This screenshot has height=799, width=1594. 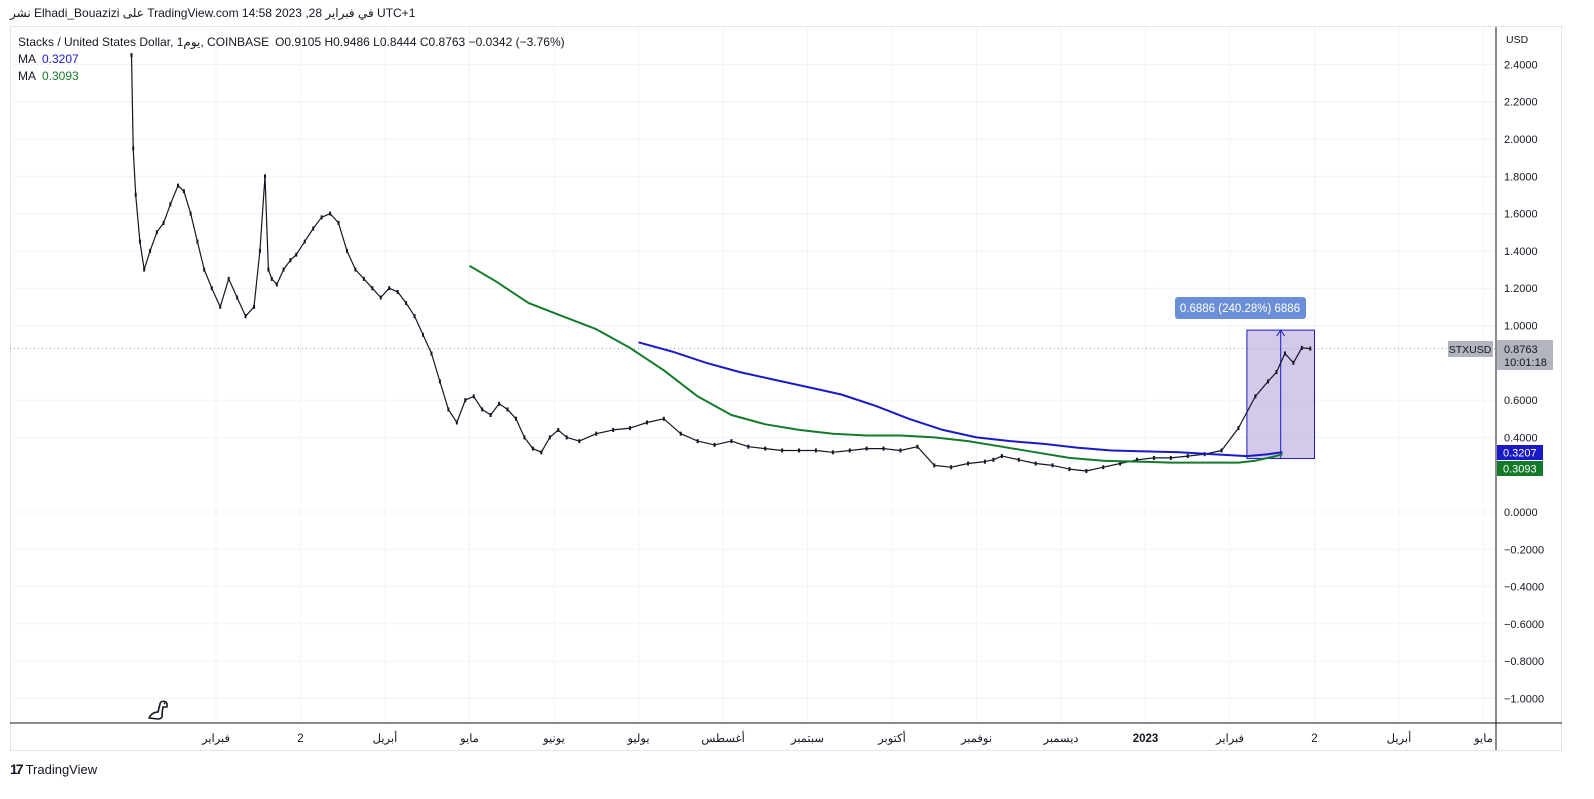 I want to click on ma1-value: 0.3207, so click(x=60, y=59).